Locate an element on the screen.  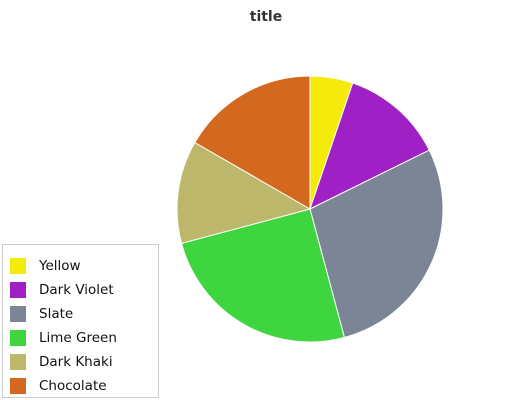
legend-item-yellow: Yellow is located at coordinates (45, 266).